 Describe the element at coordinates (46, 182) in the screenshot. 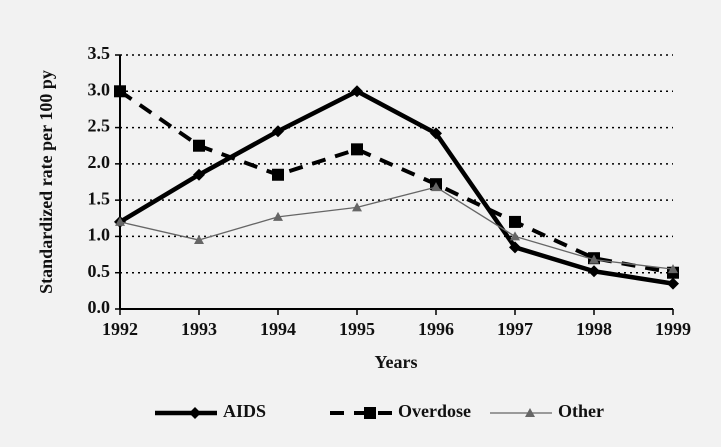

I see `y-axis-label: Standardized rate per 100 py` at that location.